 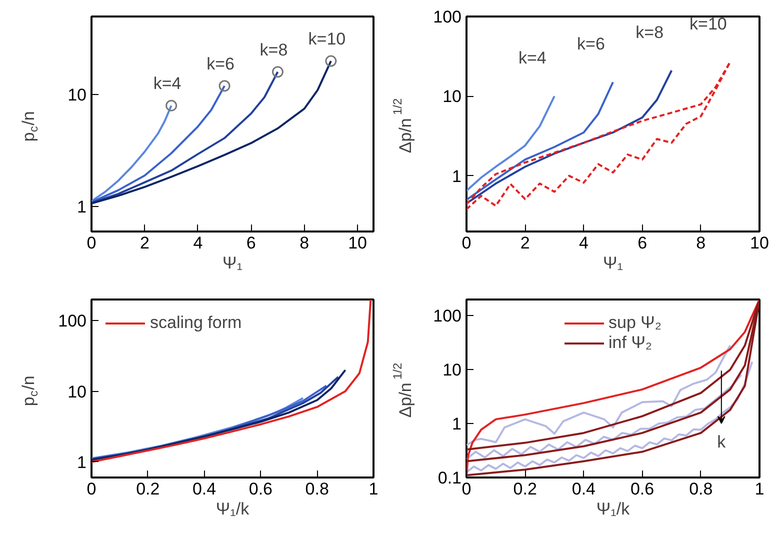 I want to click on legend-label: inf Ψ₂, so click(x=630, y=343).